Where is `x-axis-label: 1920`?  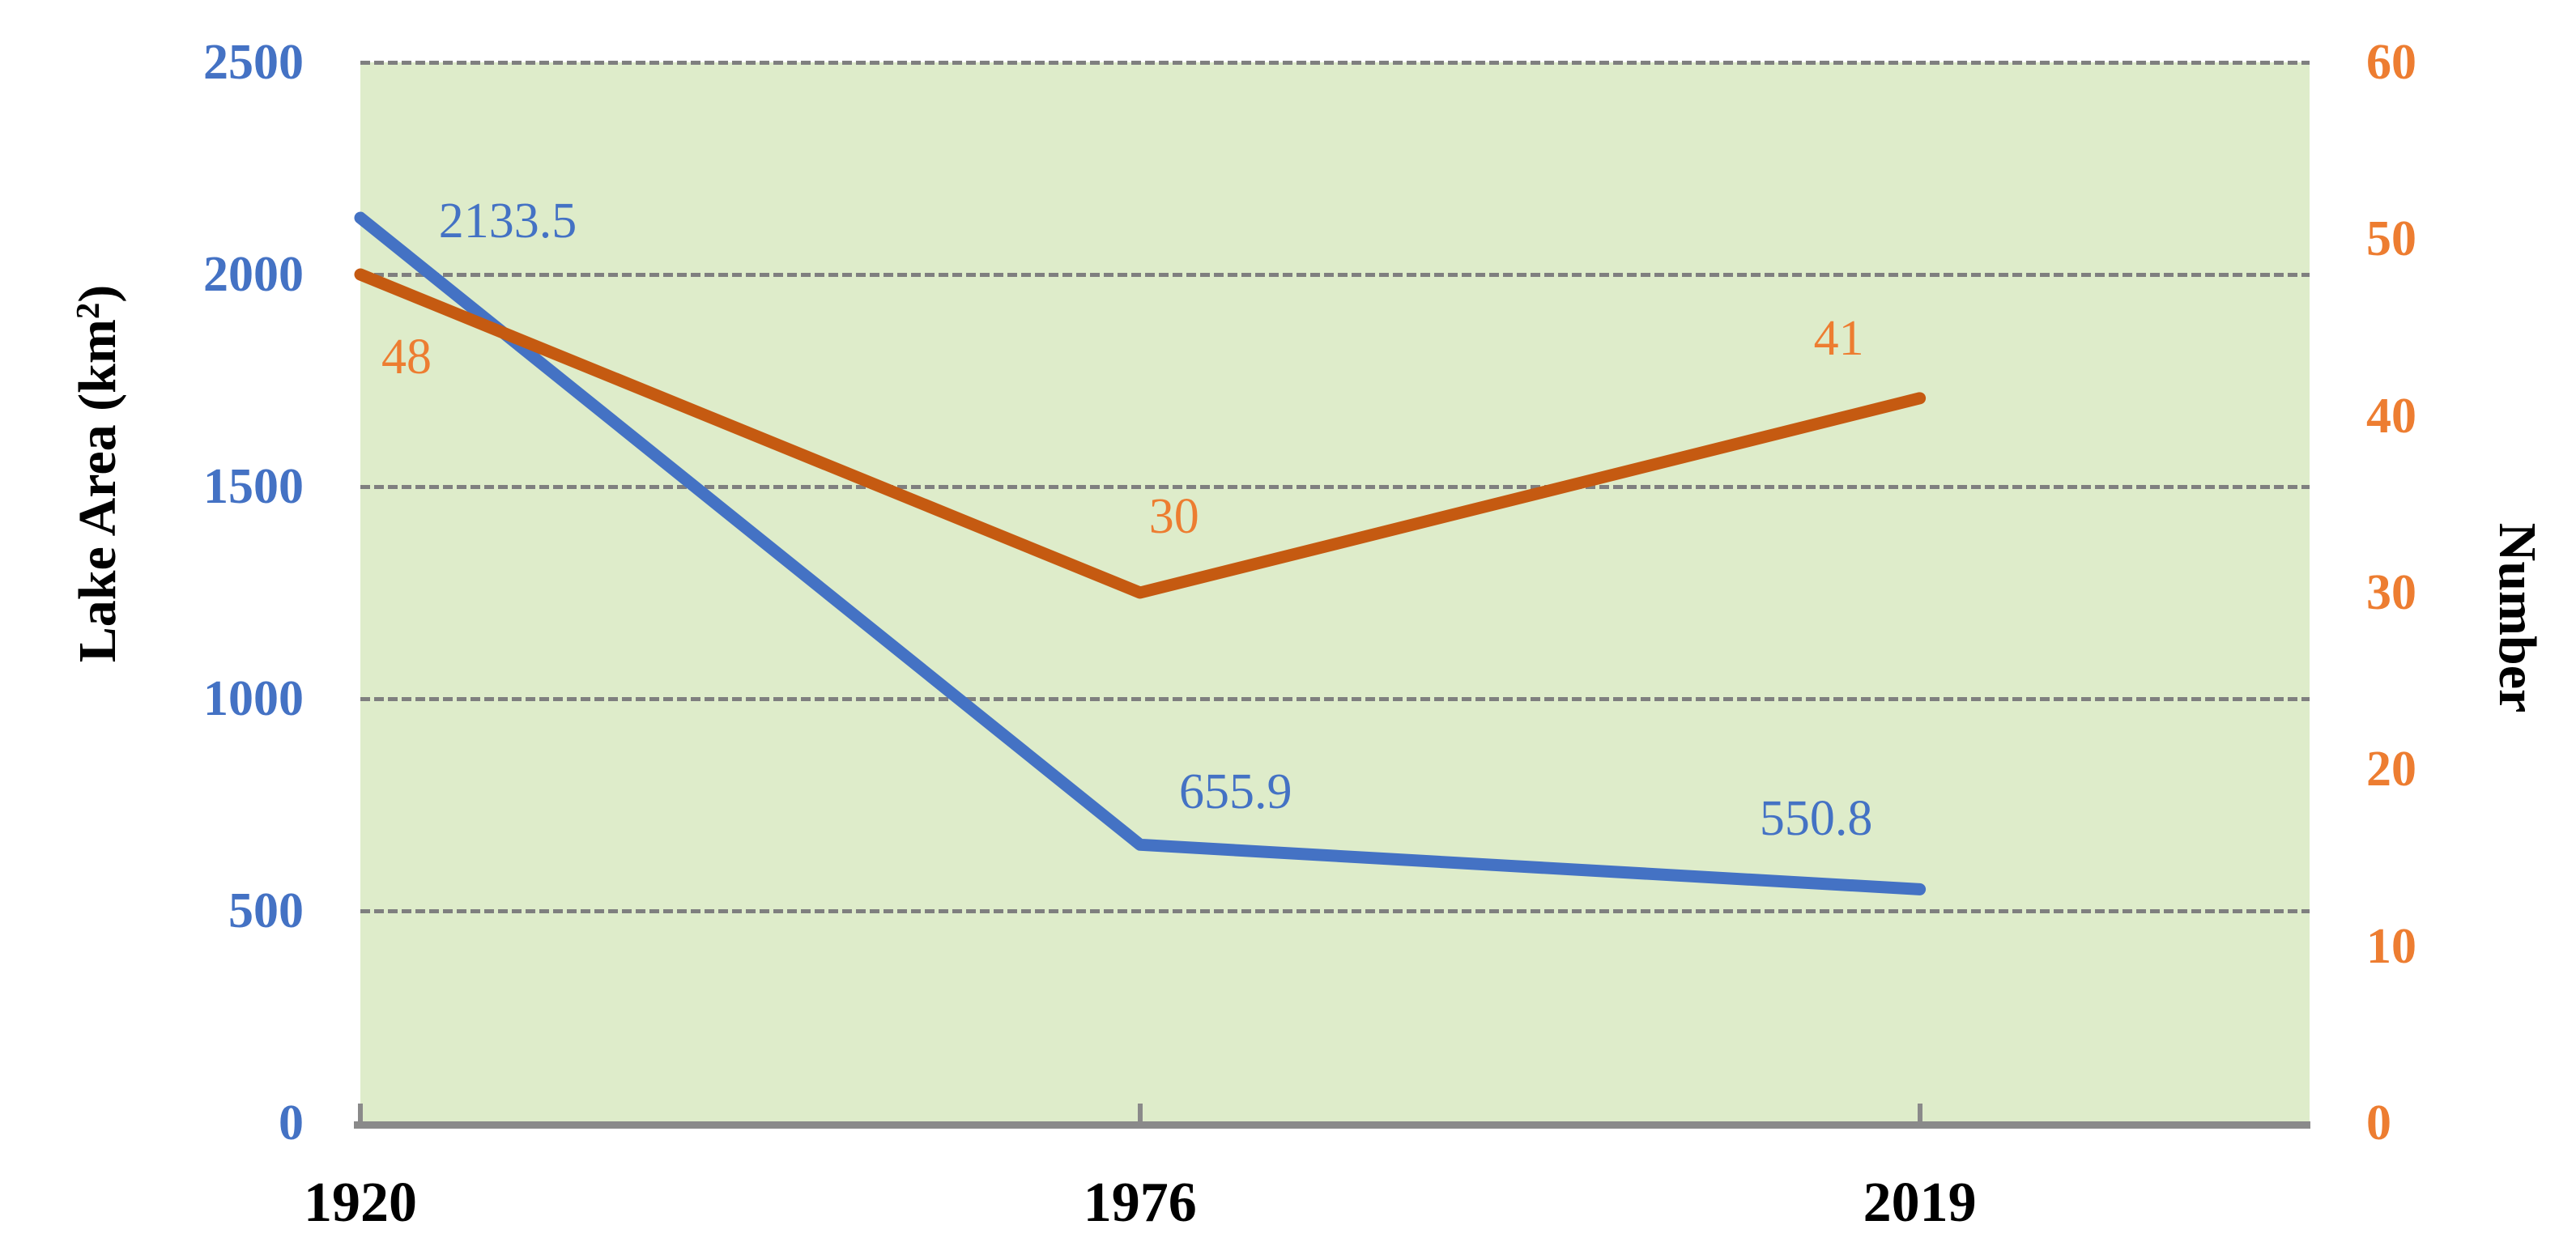 x-axis-label: 1920 is located at coordinates (360, 1203).